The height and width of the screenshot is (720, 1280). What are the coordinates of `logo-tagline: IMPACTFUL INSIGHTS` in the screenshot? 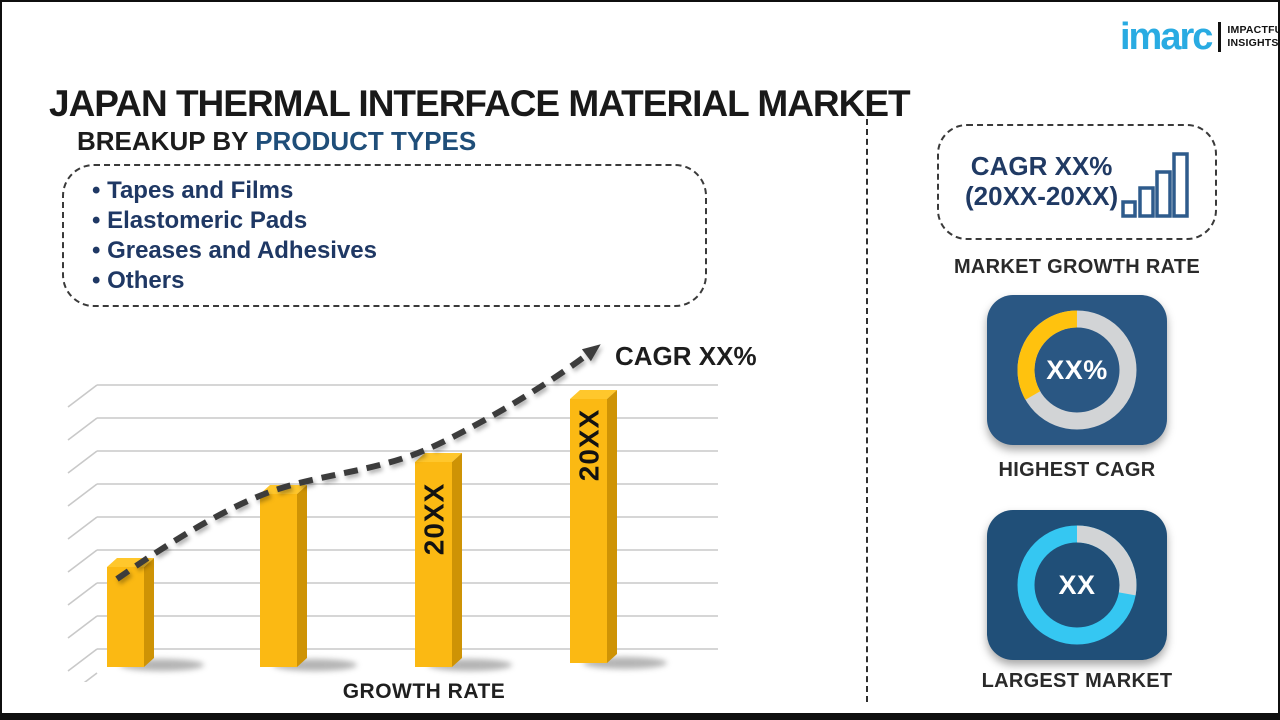 It's located at (1253, 36).